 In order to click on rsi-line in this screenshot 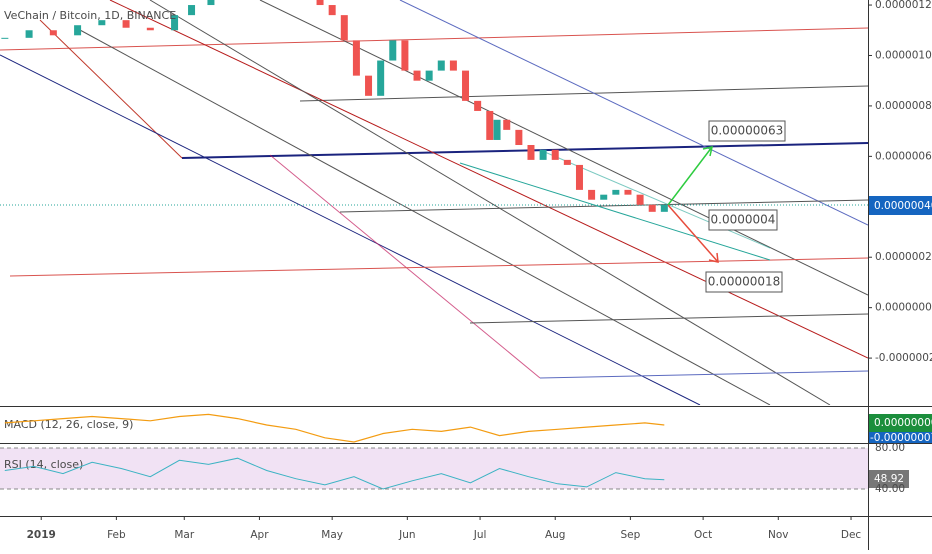, I will do `click(334, 473)`.